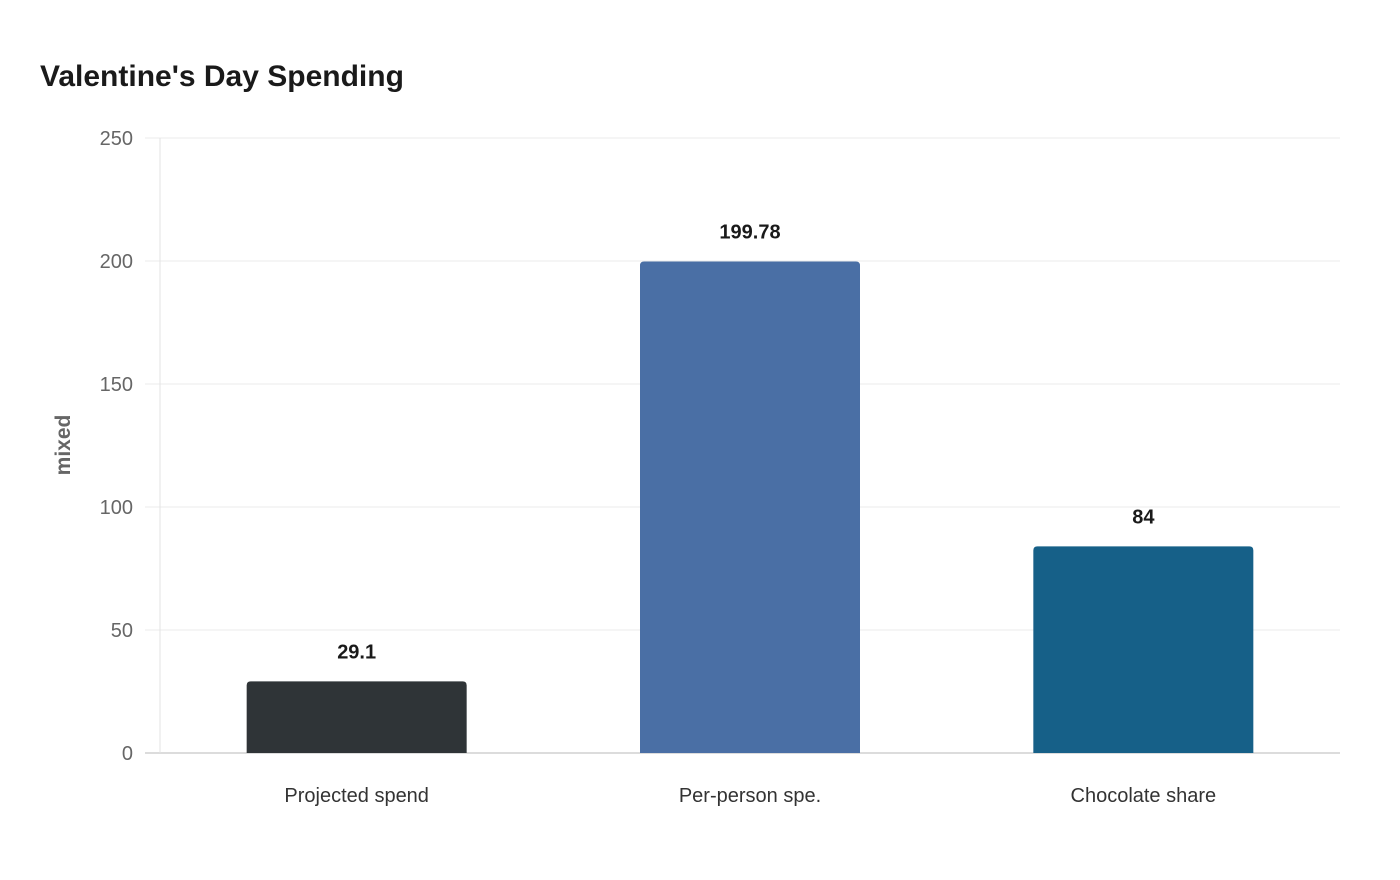 Image resolution: width=1400 pixels, height=880 pixels. Describe the element at coordinates (116, 262) in the screenshot. I see `y-tick-label: 200` at that location.